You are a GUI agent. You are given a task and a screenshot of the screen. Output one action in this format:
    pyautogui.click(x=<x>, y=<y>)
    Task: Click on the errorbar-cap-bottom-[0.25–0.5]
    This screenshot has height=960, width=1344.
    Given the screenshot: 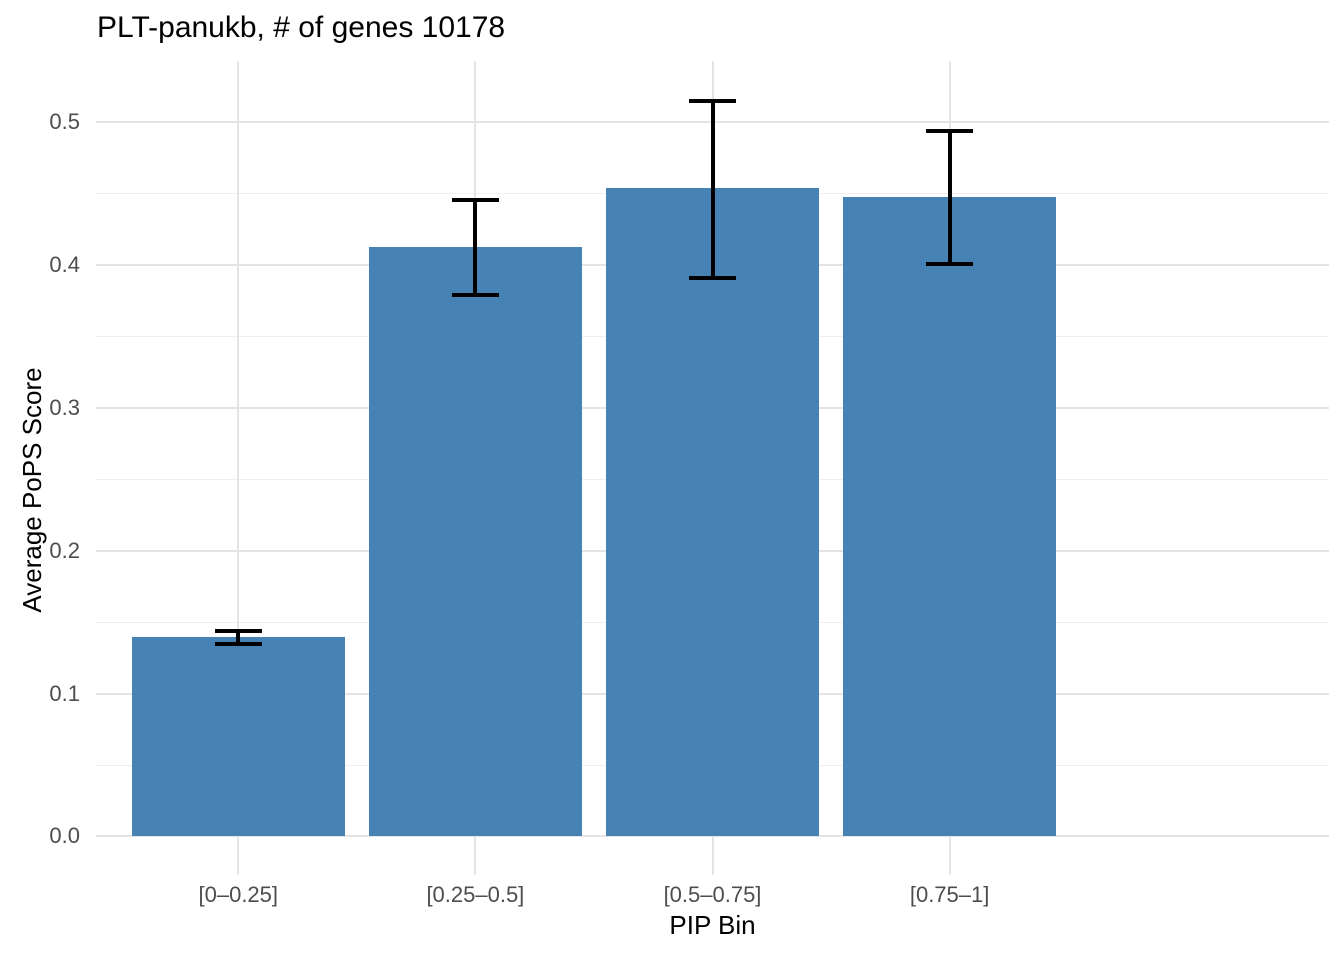 What is the action you would take?
    pyautogui.click(x=475, y=295)
    